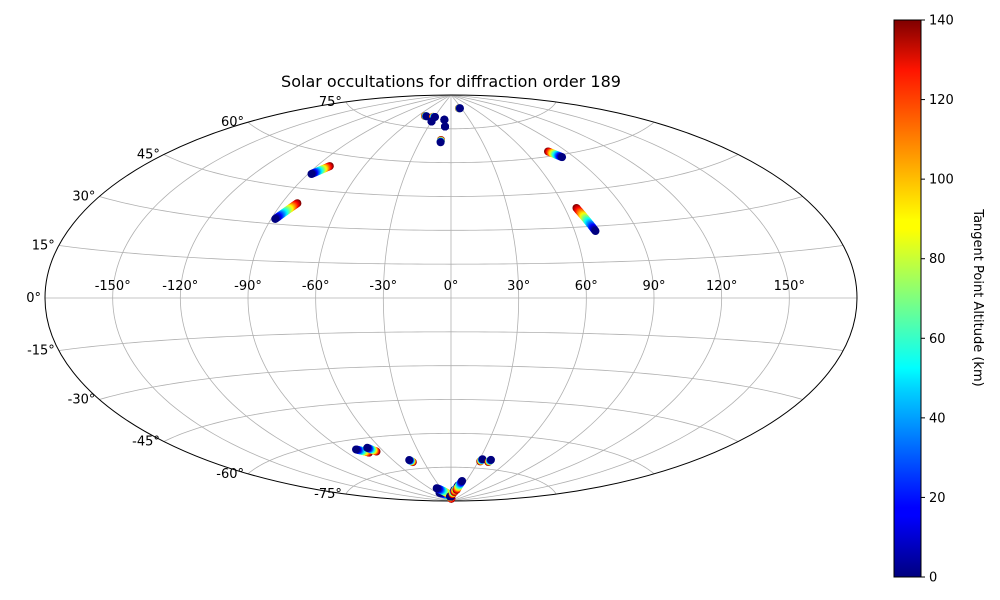 Image resolution: width=1000 pixels, height=600 pixels. Describe the element at coordinates (41, 351) in the screenshot. I see `lat-tick-label: -15°` at that location.